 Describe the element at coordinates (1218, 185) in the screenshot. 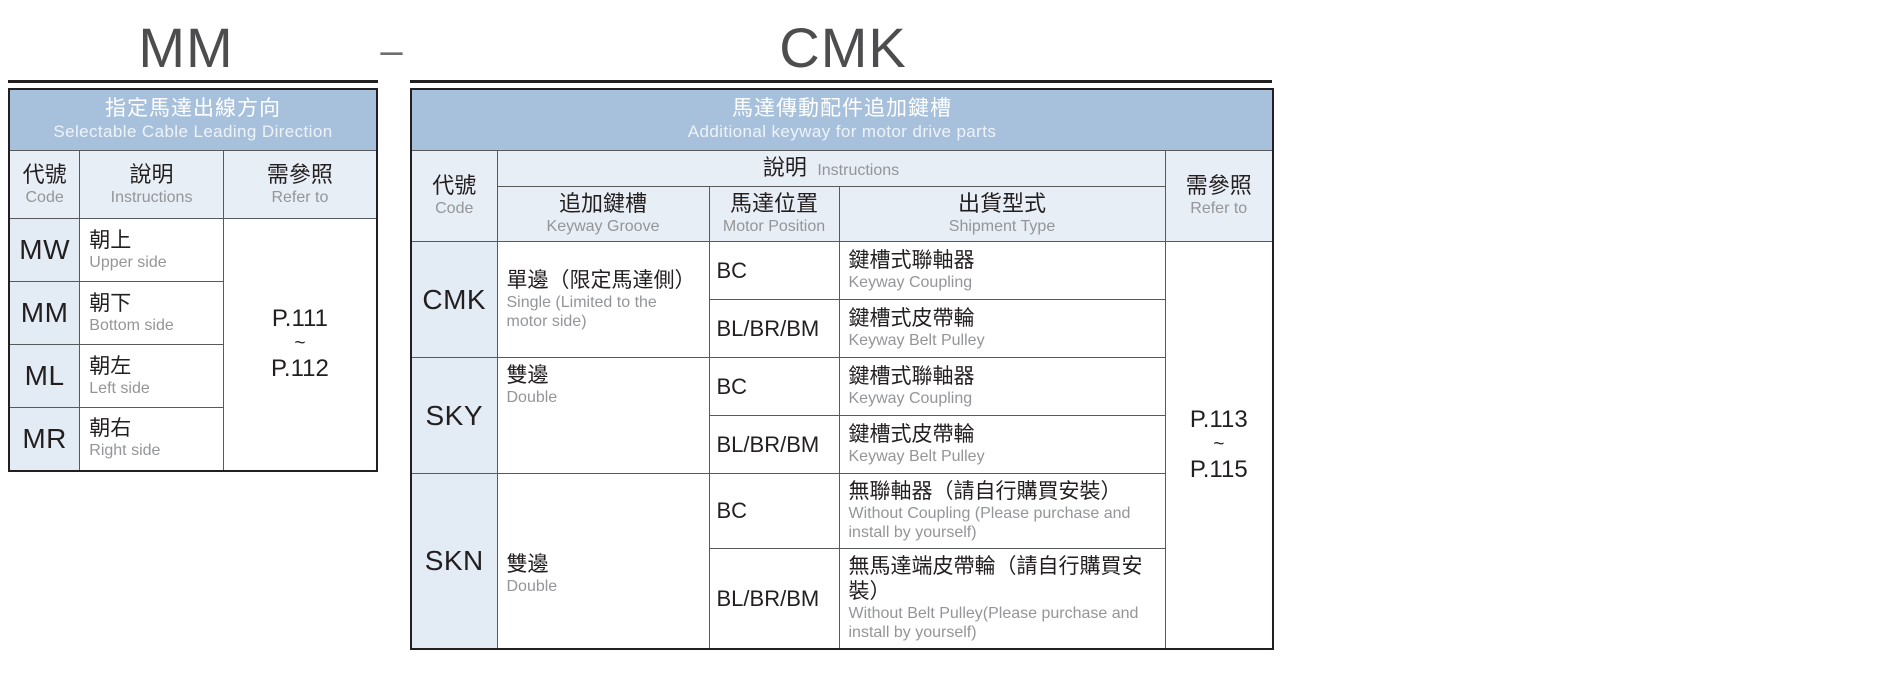

I see `right-header-refer-zh: 需參照` at that location.